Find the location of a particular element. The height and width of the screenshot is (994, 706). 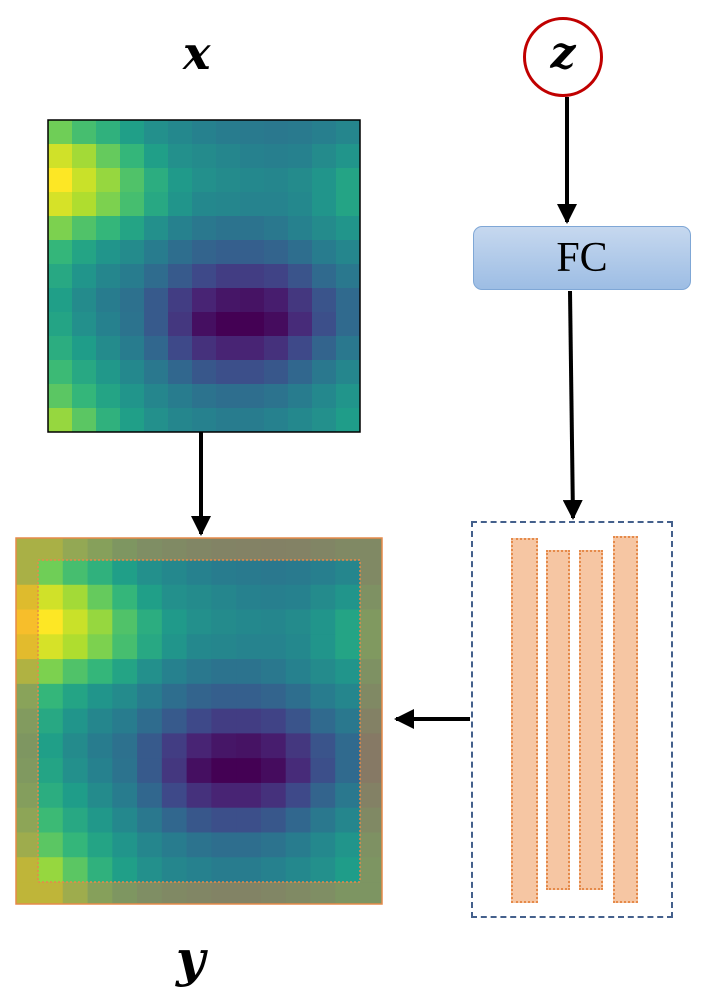

latent-z-label: z is located at coordinates (563, 53).